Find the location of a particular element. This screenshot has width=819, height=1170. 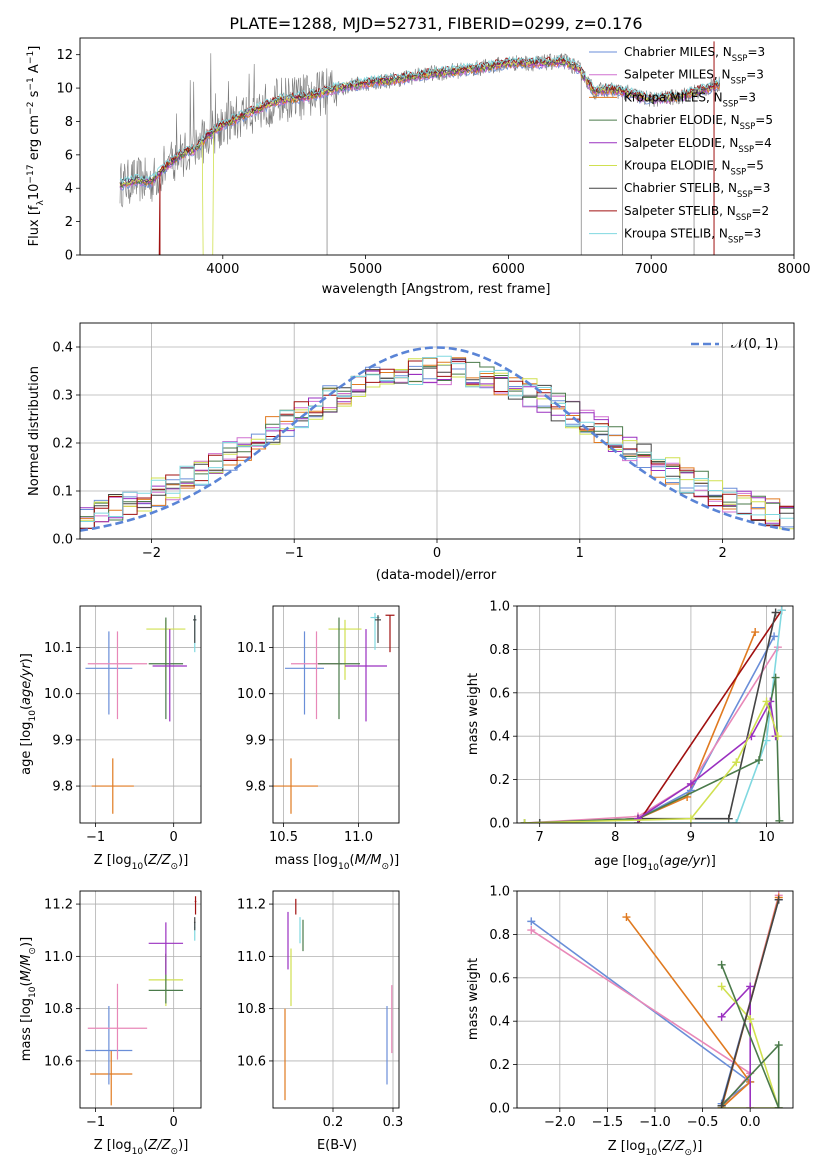

legend-entry: Salpeter ELODIE, NSSP=4 is located at coordinates (698, 145).